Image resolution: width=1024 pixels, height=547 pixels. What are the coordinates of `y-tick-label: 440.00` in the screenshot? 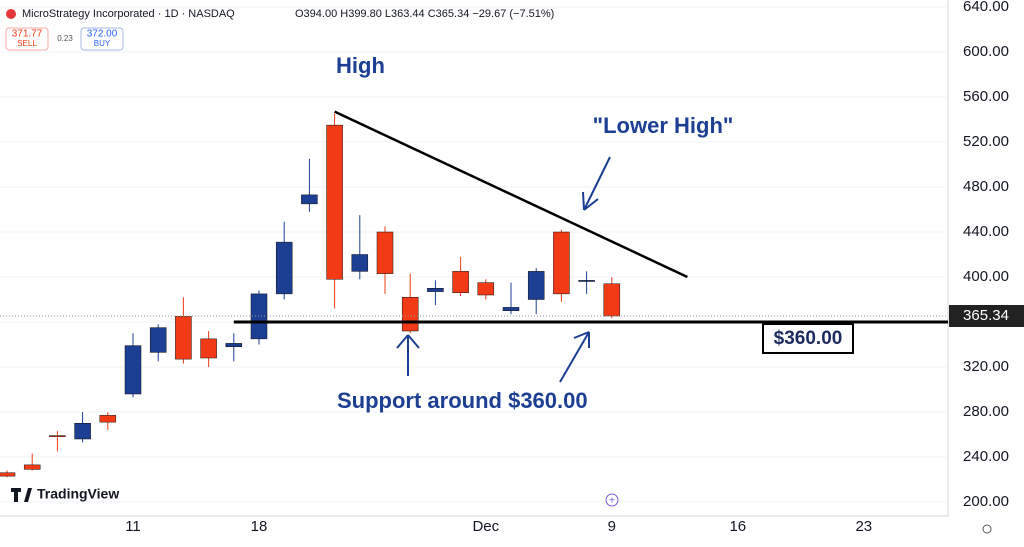 It's located at (986, 231).